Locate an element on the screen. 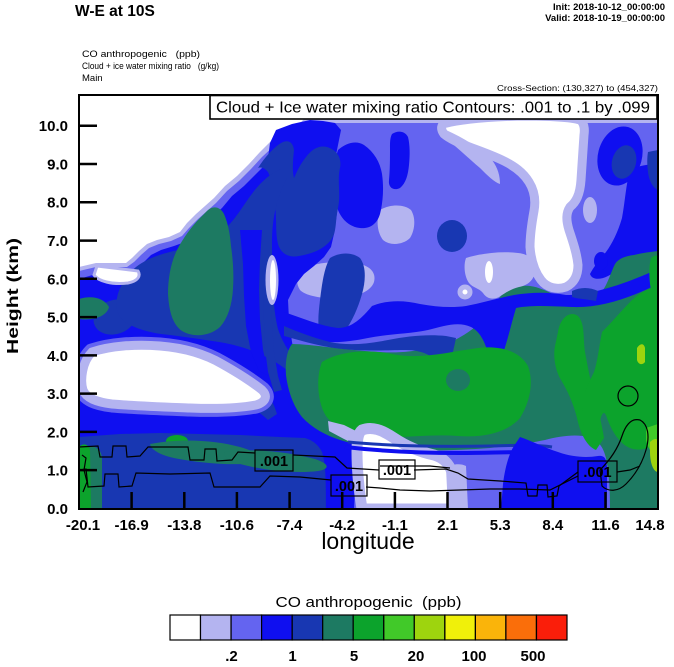 The image size is (674, 667). svg-text: 14.8 is located at coordinates (649, 525).